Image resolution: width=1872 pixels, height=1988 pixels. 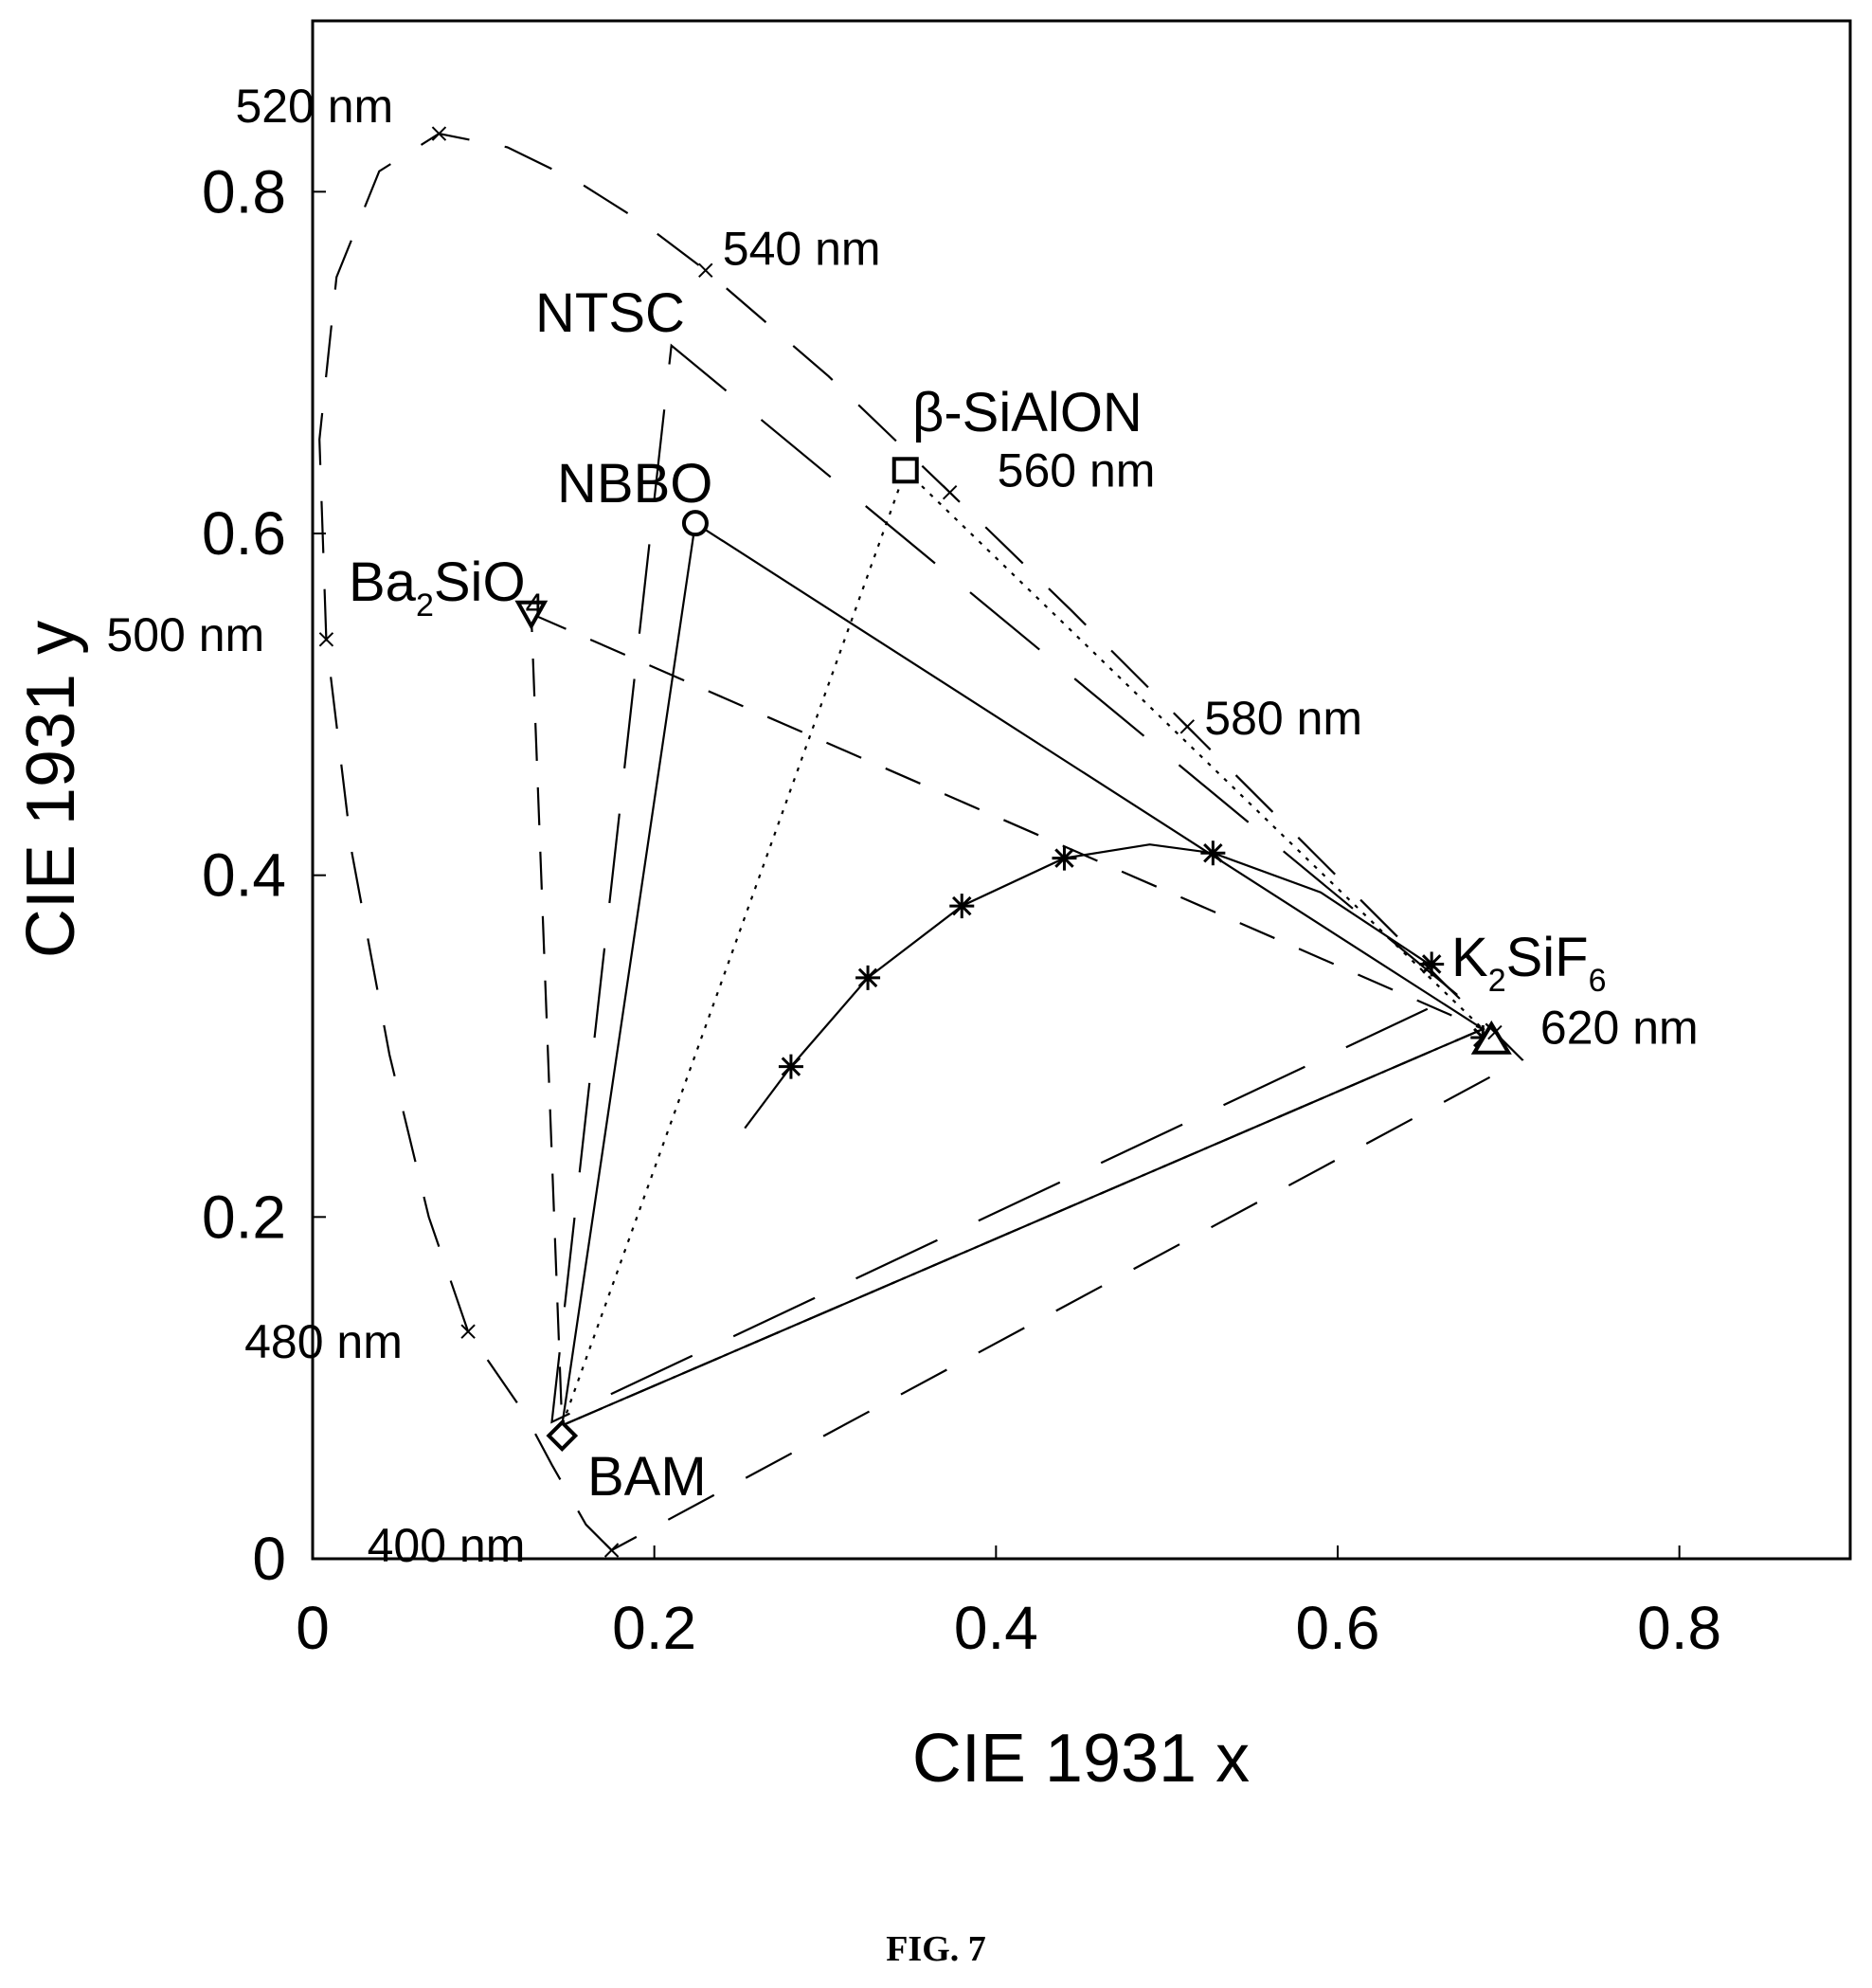 I want to click on y-tick-label: 0.4, so click(x=244, y=876).